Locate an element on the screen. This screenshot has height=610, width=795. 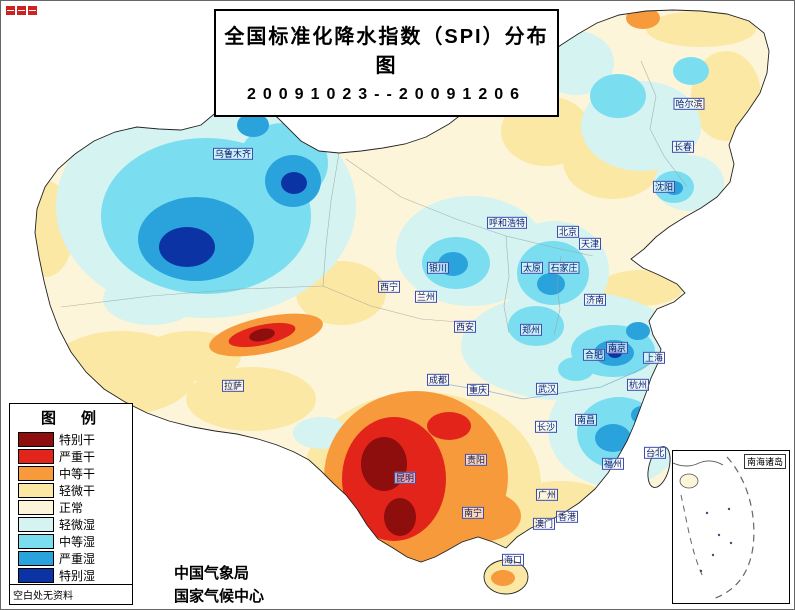
island-dots is located at coordinates (716, 540).